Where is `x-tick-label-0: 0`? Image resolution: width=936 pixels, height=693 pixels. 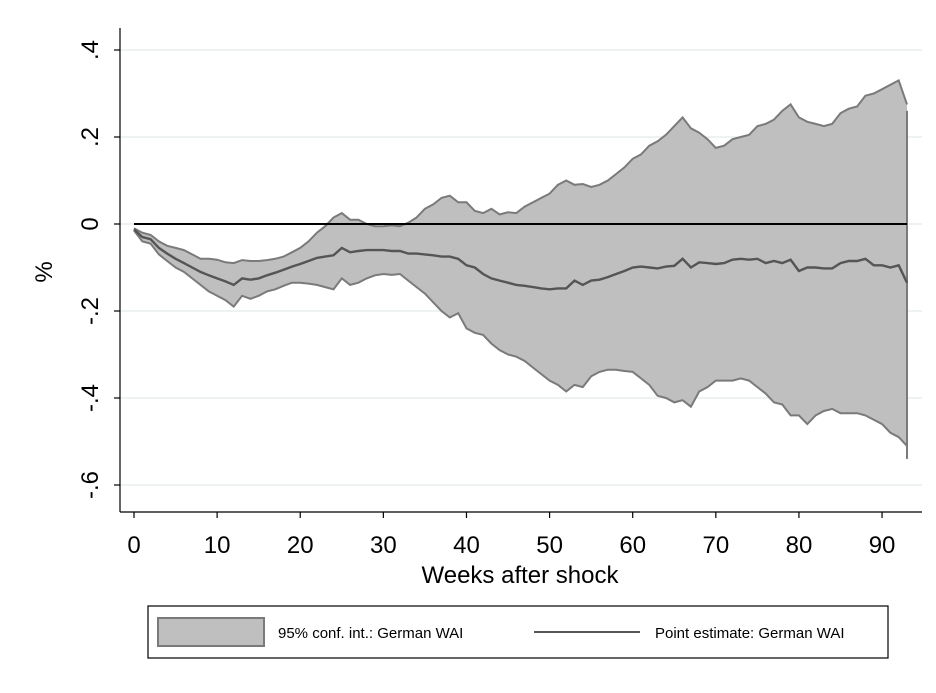
x-tick-label-0: 0 is located at coordinates (133, 545).